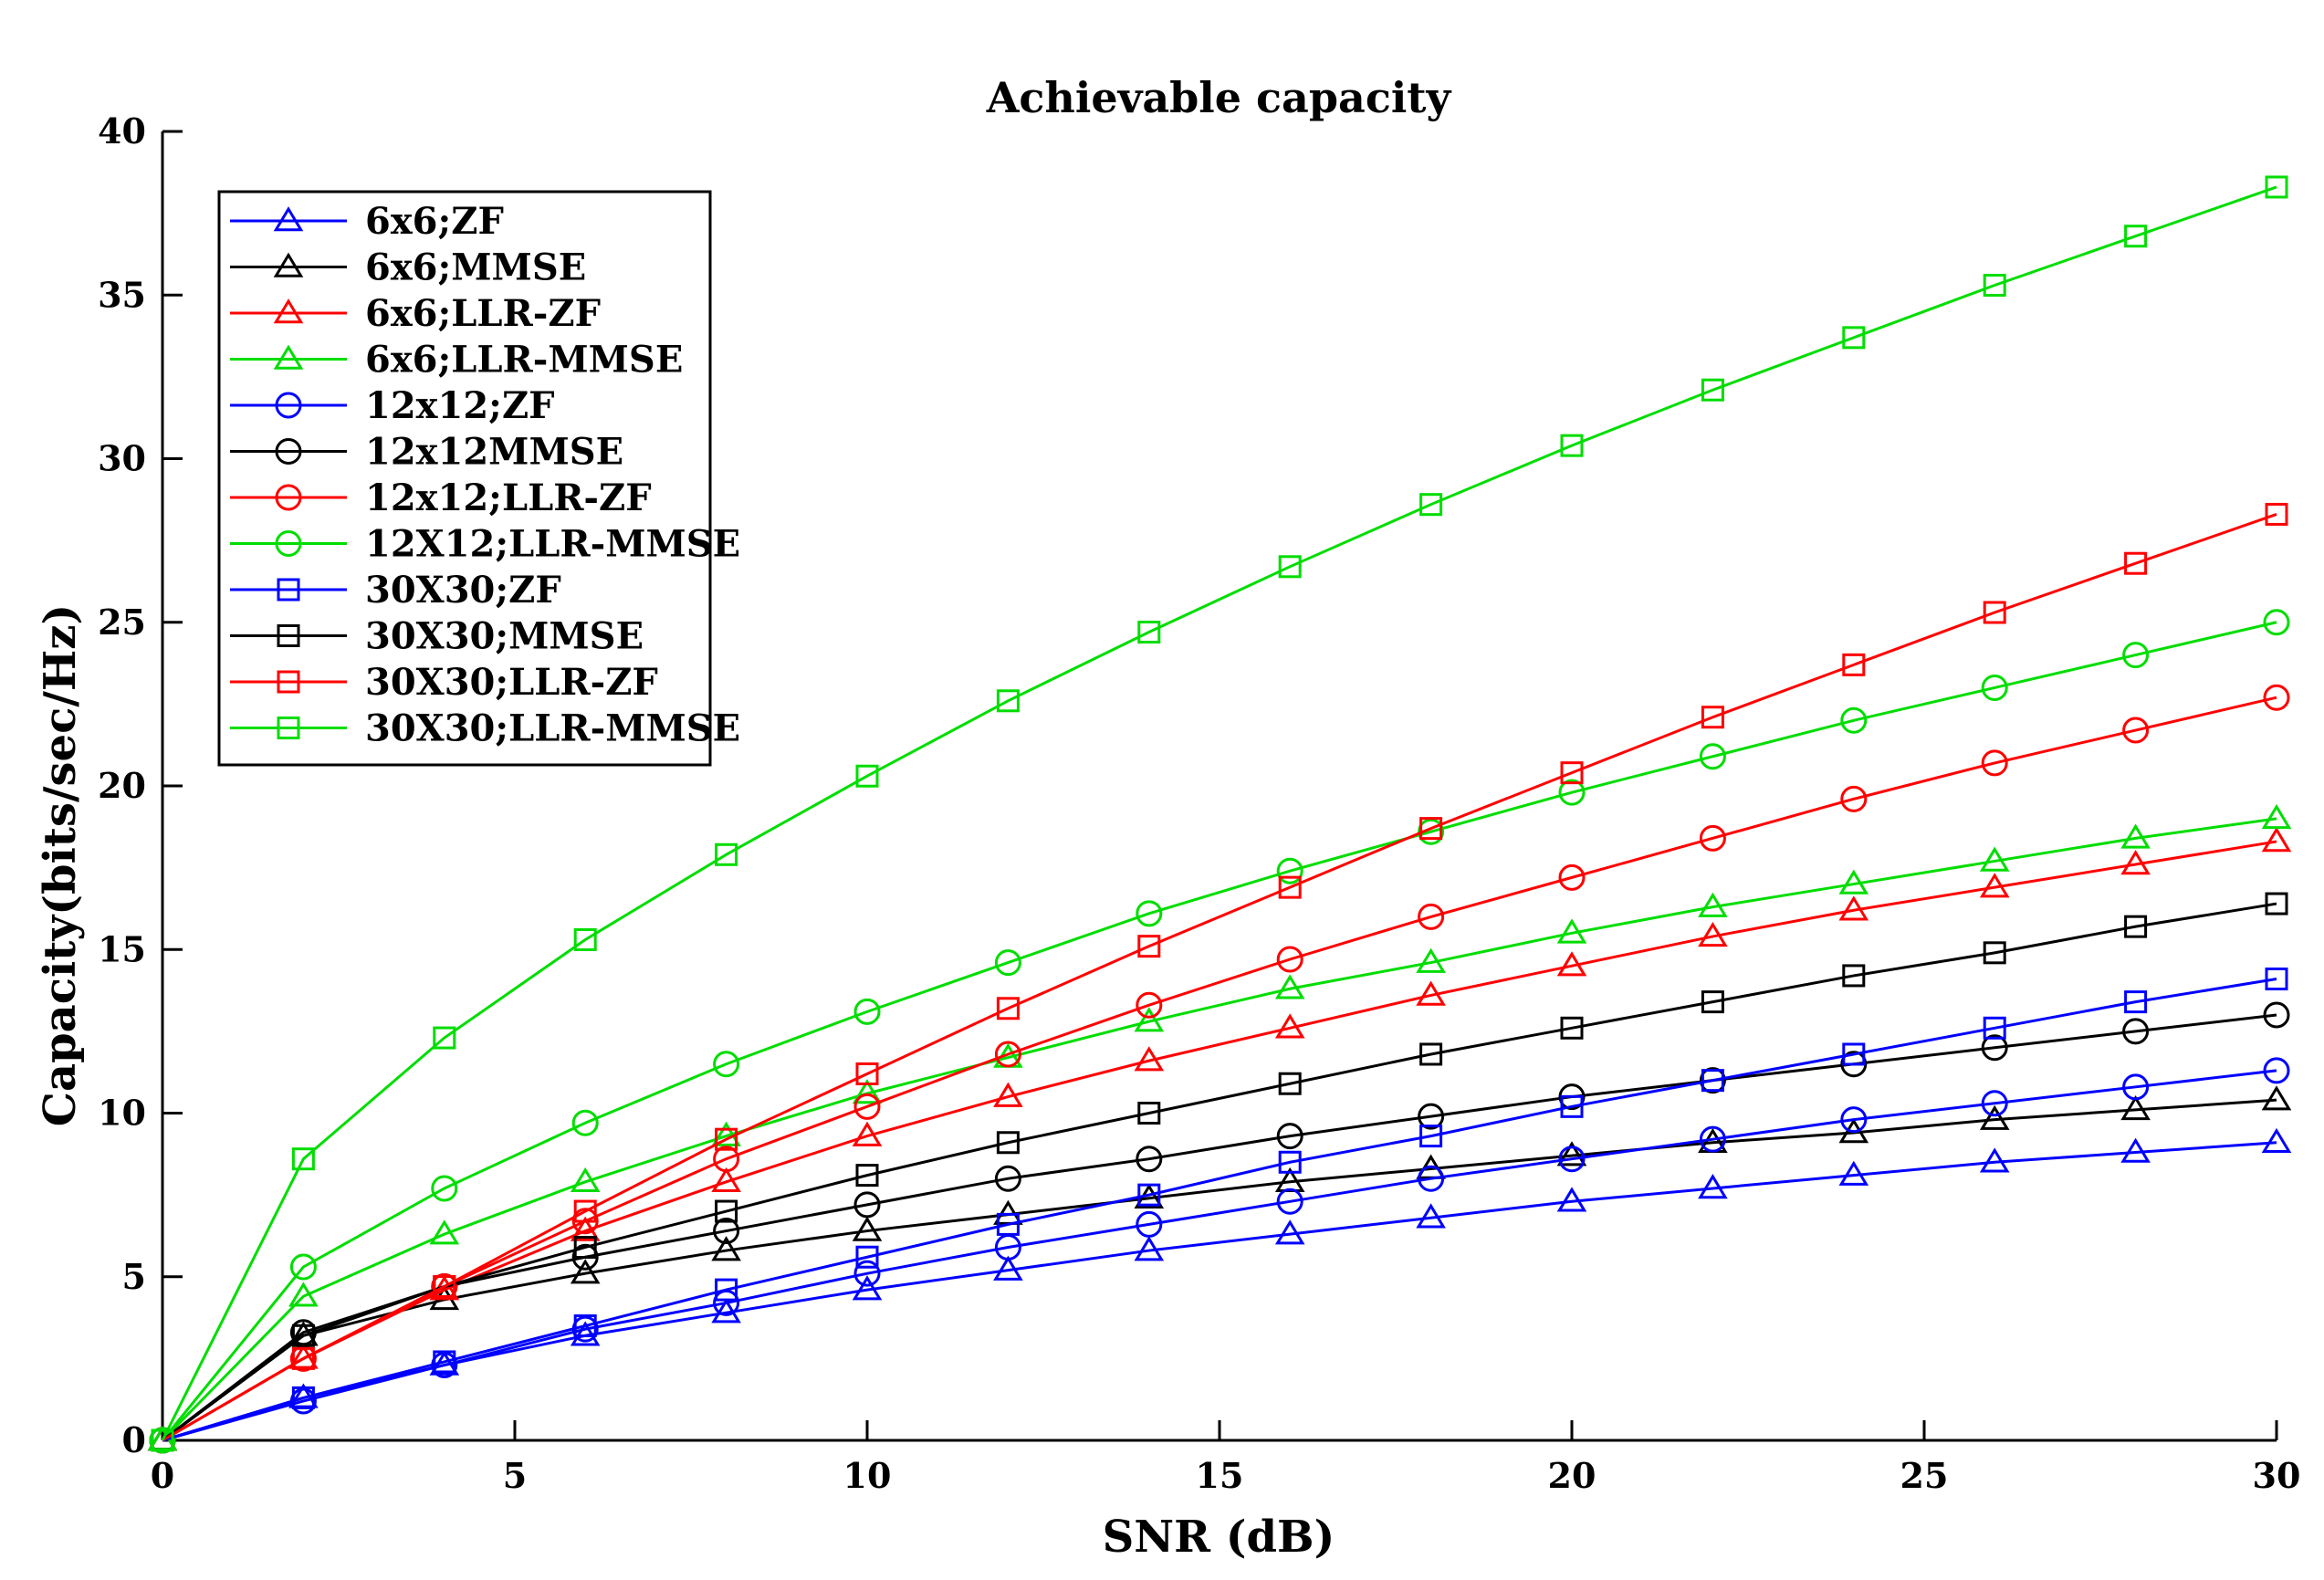  What do you see at coordinates (162, 1475) in the screenshot?
I see `x-tick-label: 0` at bounding box center [162, 1475].